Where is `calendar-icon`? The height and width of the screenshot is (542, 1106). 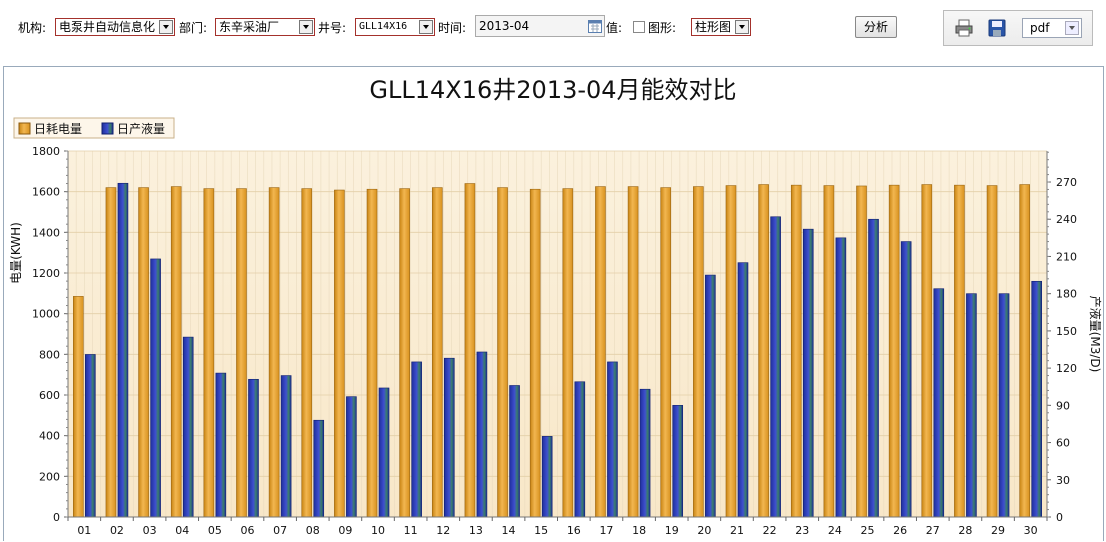
calendar-icon is located at coordinates (595, 26).